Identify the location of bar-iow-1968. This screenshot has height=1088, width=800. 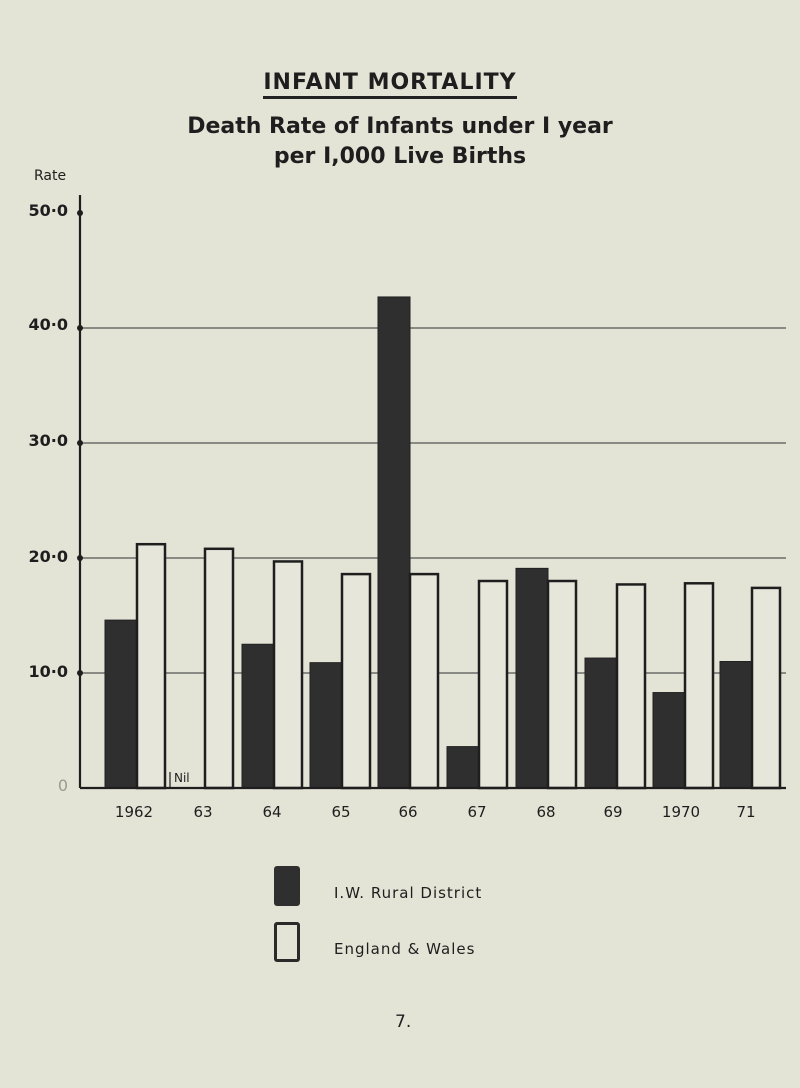
(532, 678).